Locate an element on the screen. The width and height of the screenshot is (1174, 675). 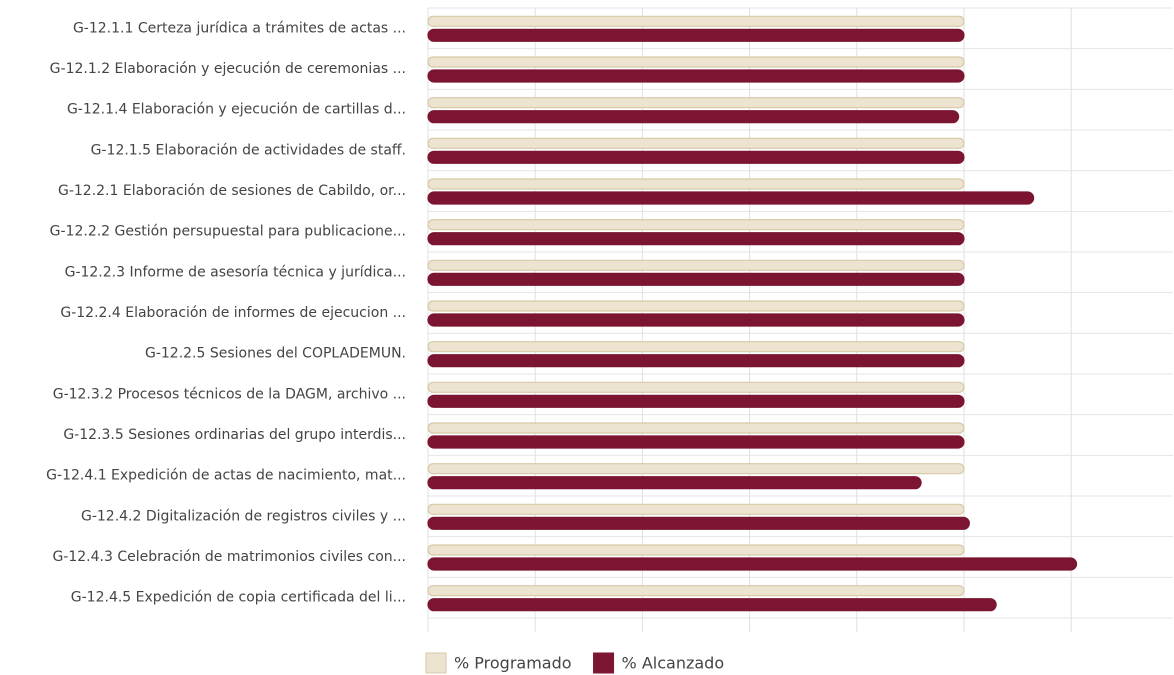
category-label: G-12.2.5 Sesiones del COPLADEMUN. is located at coordinates (275, 354).